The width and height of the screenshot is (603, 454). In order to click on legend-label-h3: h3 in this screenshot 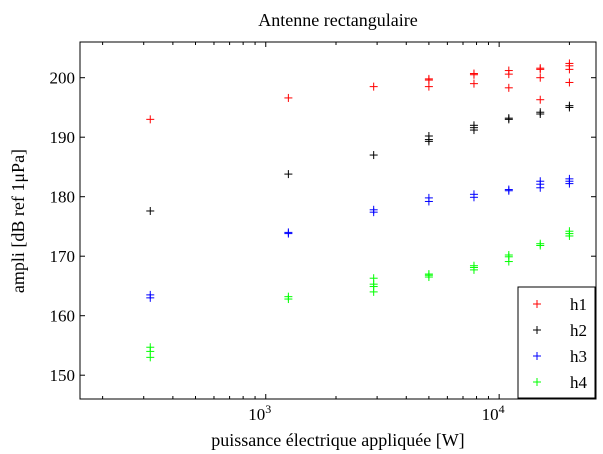, I will do `click(578, 356)`.